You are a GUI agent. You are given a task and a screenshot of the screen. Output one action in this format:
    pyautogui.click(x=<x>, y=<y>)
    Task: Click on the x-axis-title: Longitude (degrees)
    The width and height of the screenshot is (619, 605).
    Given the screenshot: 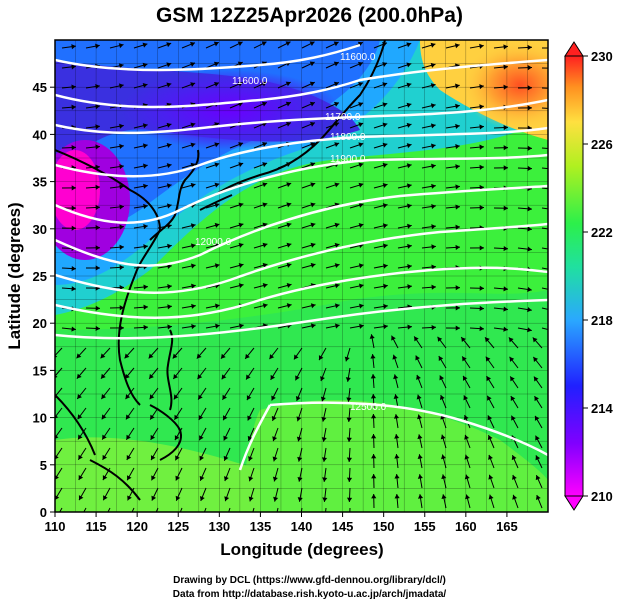 What is the action you would take?
    pyautogui.click(x=301, y=549)
    